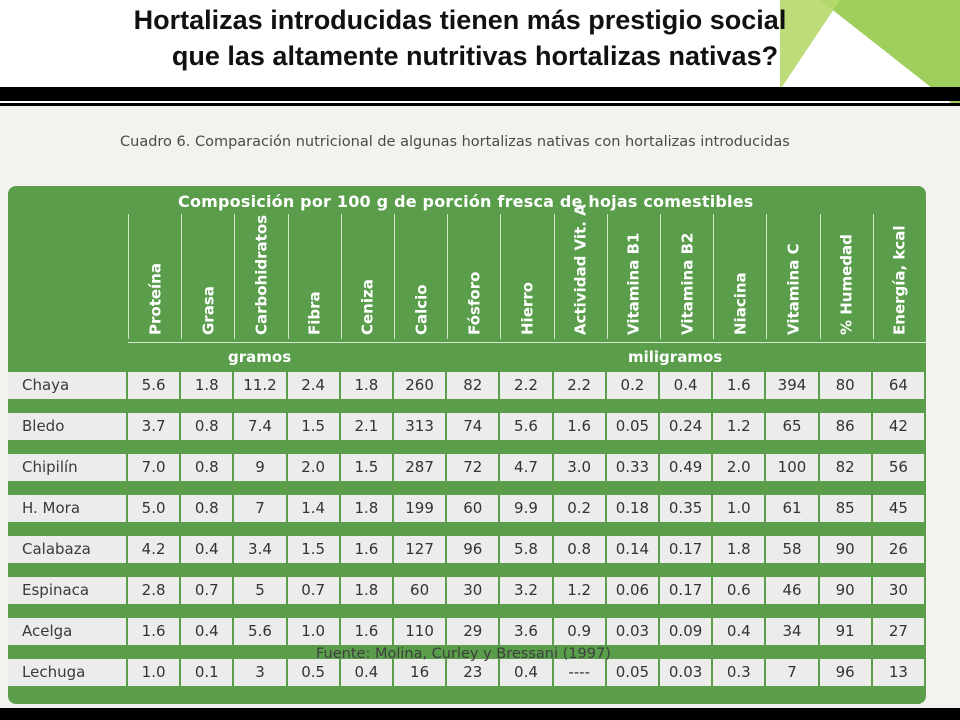  I want to click on row-label: Chipilín, so click(67, 467).